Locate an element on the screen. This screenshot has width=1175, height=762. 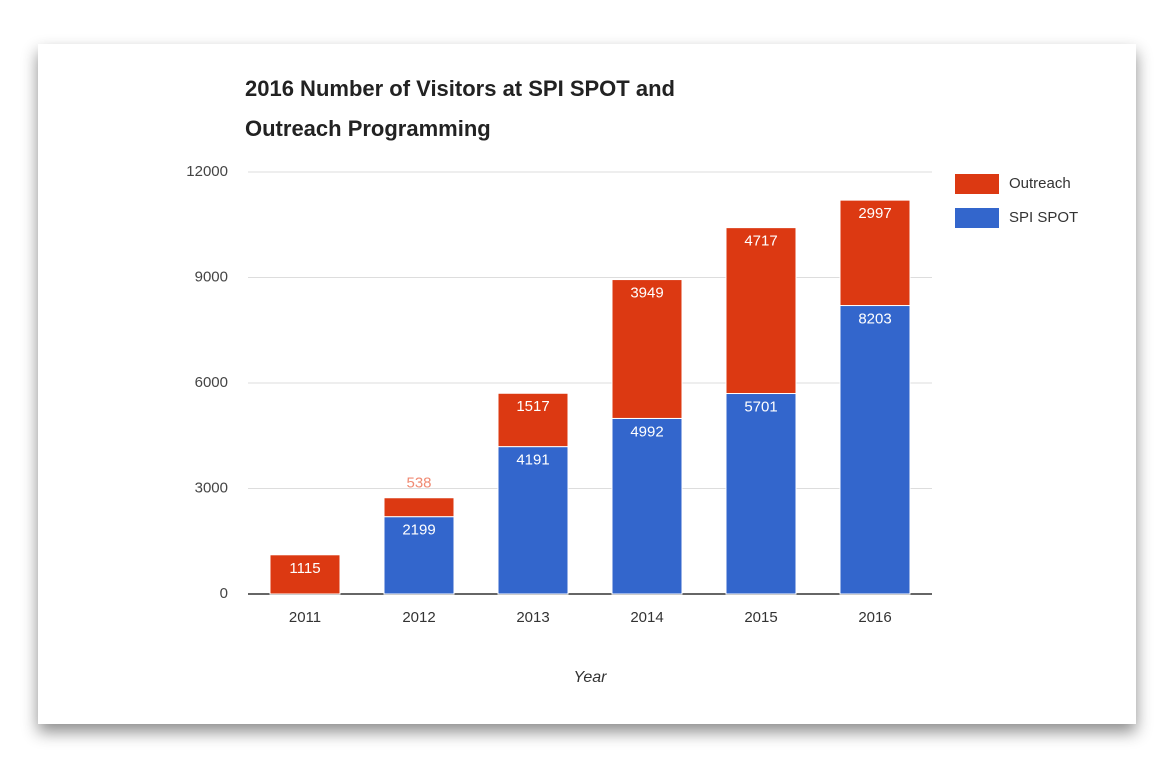
data-label: 5701 is located at coordinates (760, 406).